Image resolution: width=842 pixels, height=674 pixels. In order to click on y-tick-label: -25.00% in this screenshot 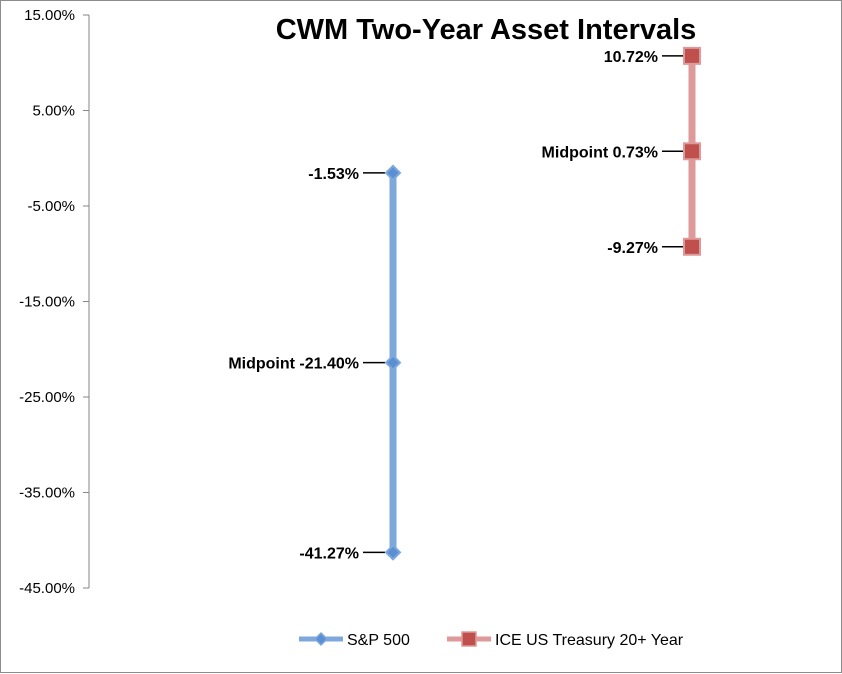, I will do `click(47, 397)`.